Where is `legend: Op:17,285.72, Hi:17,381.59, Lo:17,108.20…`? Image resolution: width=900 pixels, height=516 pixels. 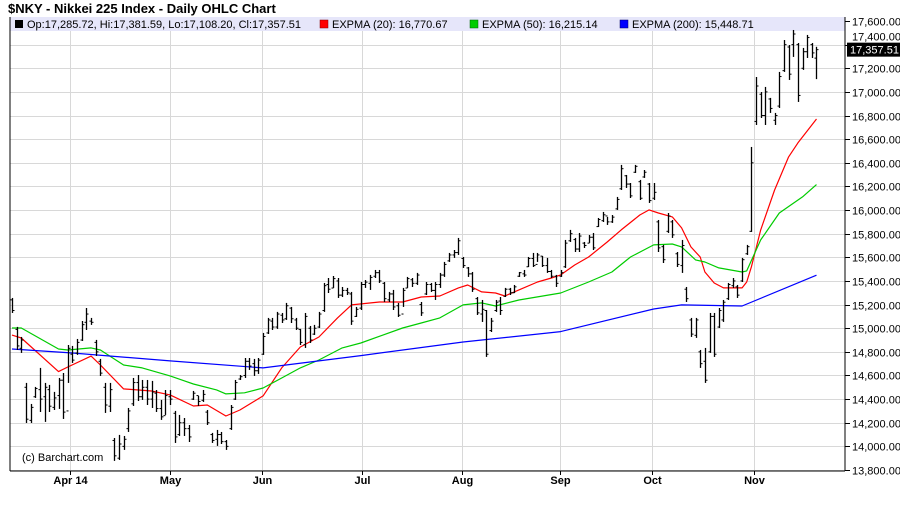 legend: Op:17,285.72, Hi:17,381.59, Lo:17,108.20… is located at coordinates (384, 25).